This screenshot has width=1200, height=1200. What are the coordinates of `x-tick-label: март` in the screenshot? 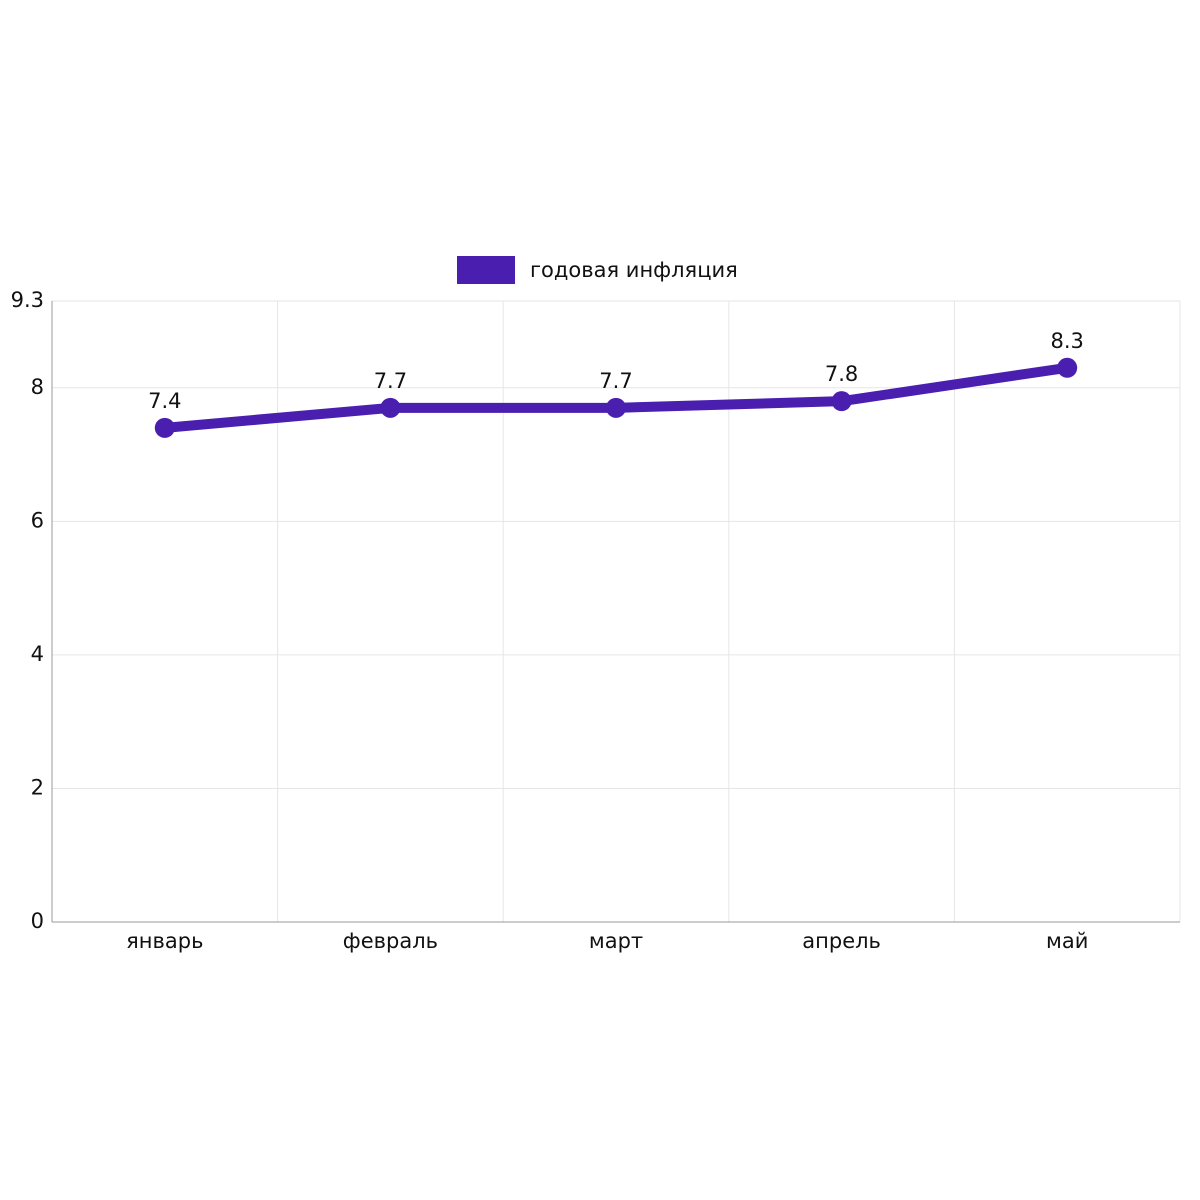 It's located at (616, 941).